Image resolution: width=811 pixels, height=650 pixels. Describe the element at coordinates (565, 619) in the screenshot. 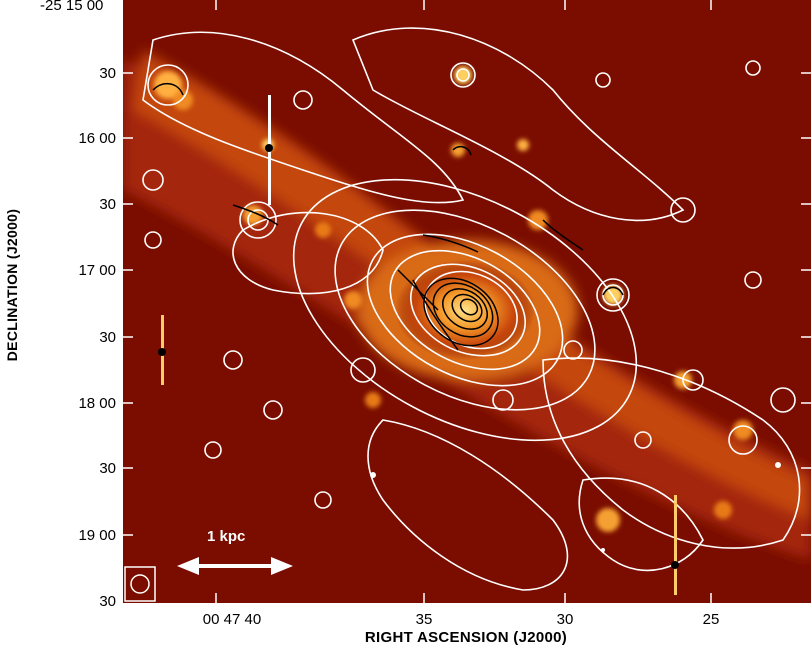

I see `x-tick-label: 30` at that location.